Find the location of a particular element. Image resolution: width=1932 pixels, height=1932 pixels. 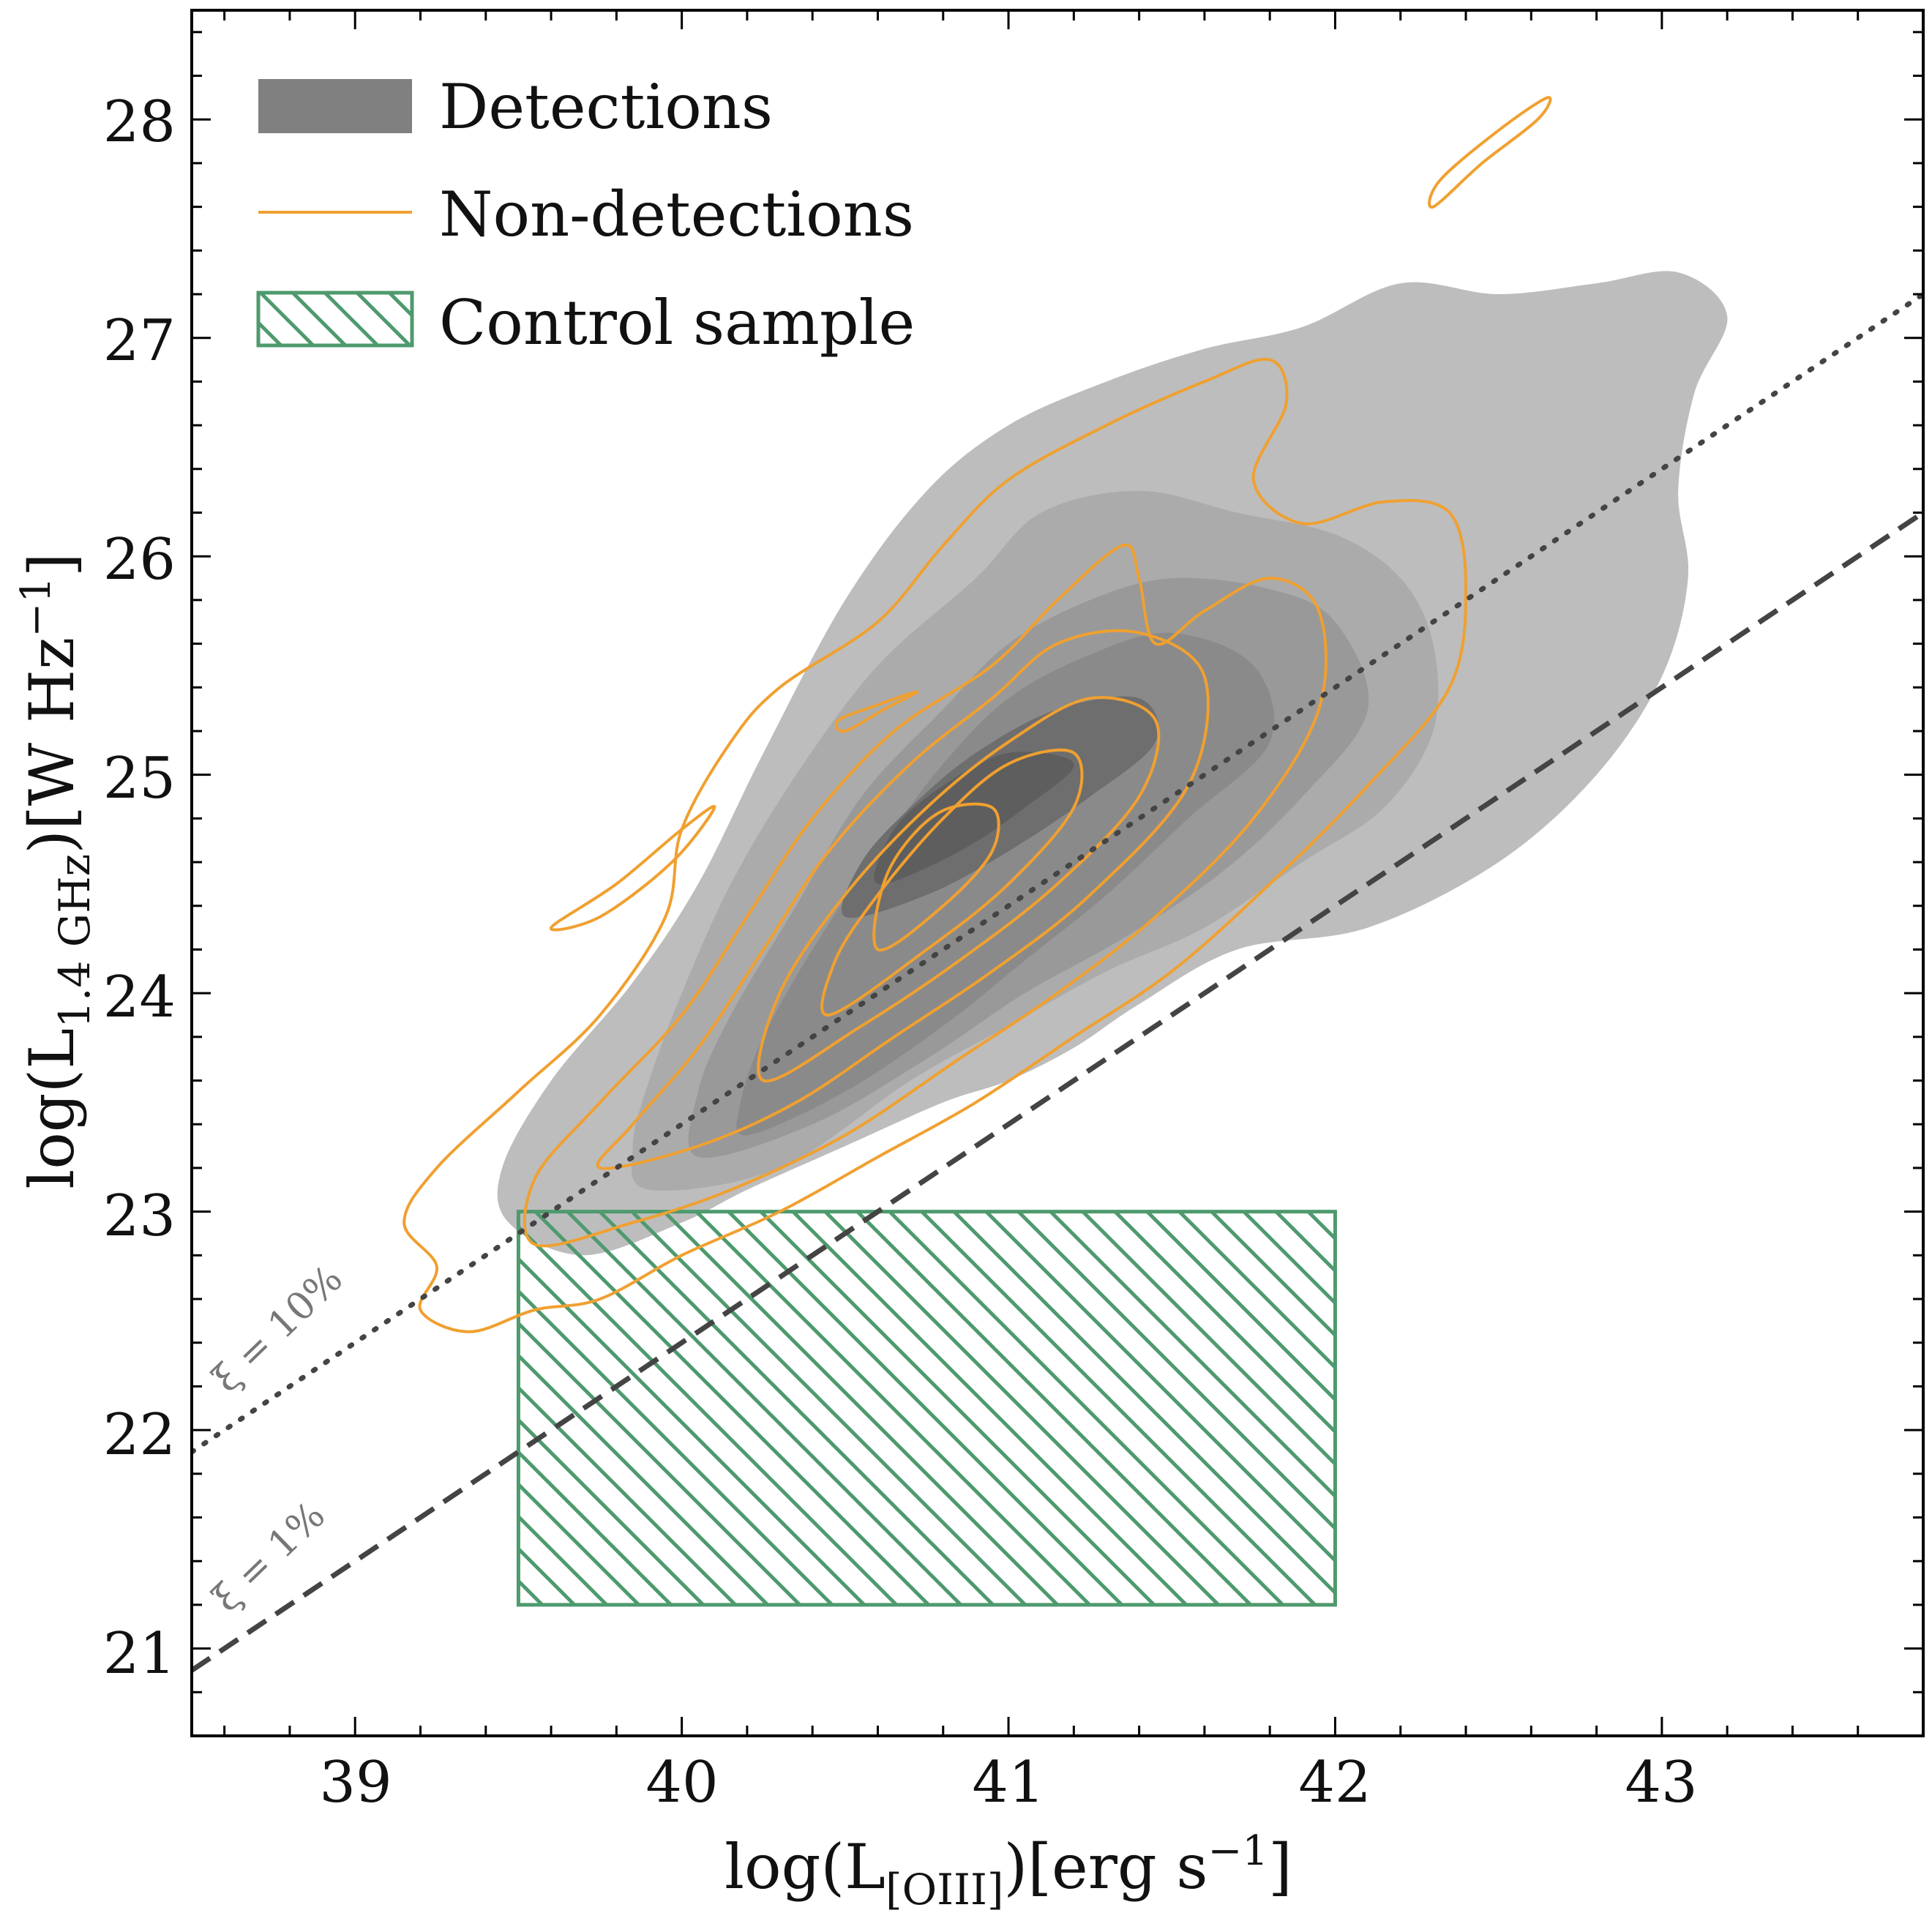

y-tick-label: 21 is located at coordinates (139, 1654).